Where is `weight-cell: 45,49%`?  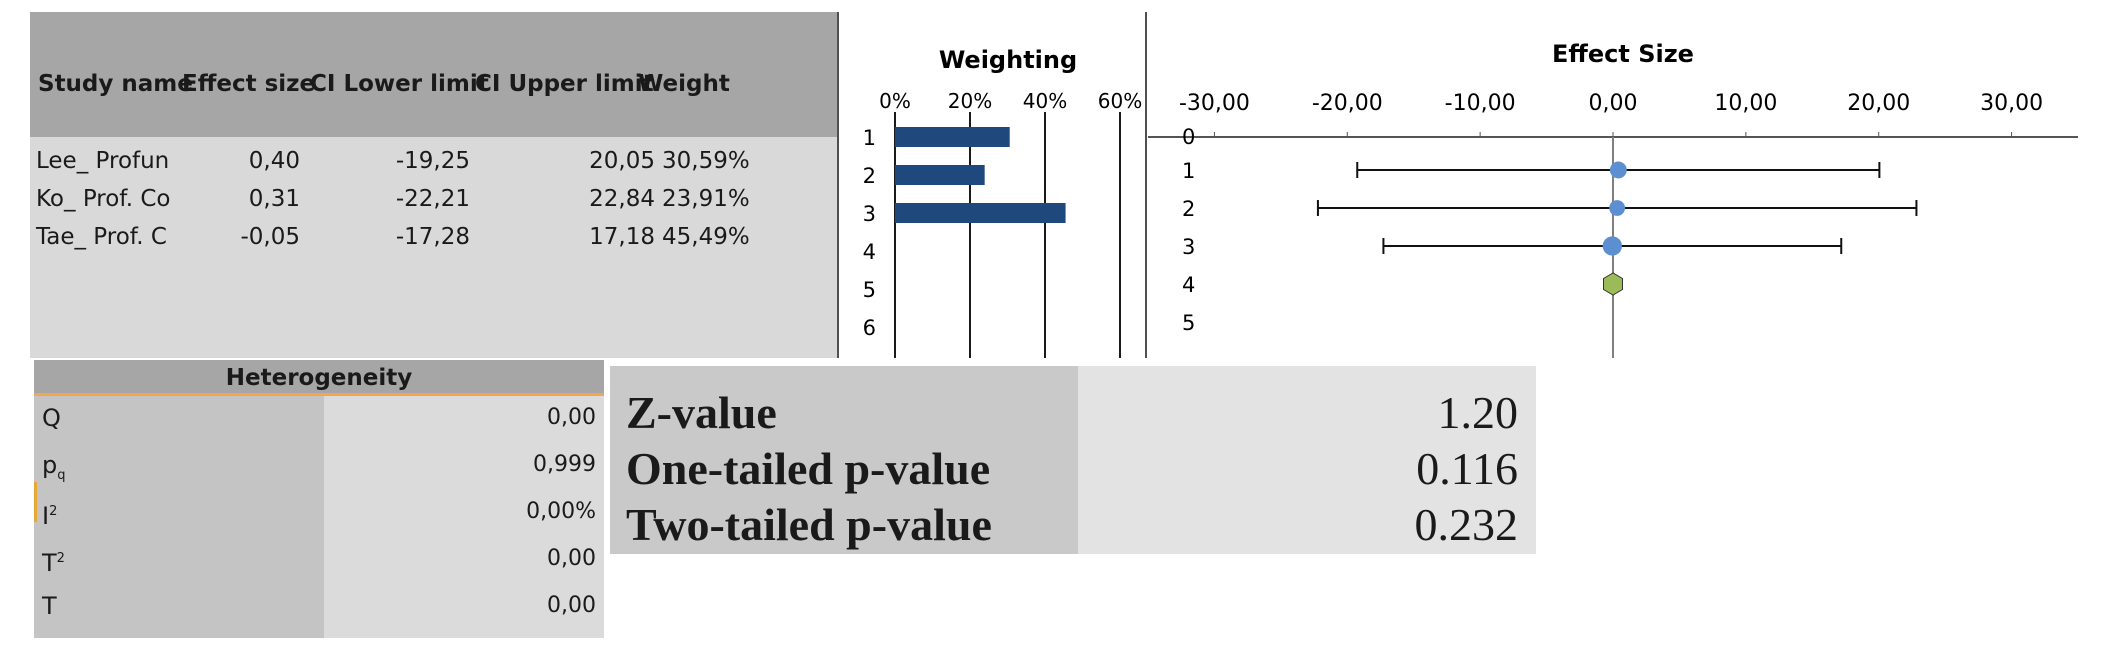
weight-cell: 45,49% is located at coordinates (706, 237).